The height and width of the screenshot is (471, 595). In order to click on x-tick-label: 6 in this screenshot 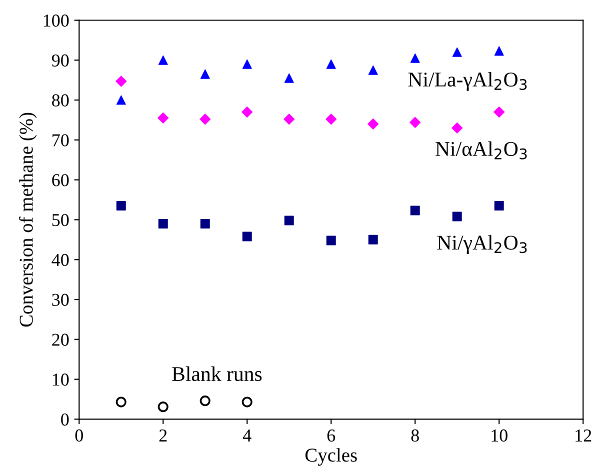, I will do `click(331, 435)`.